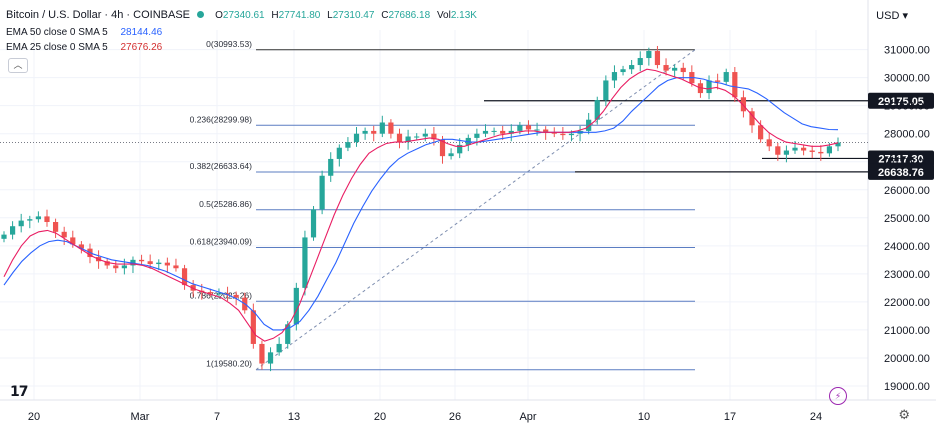 The image size is (936, 435). I want to click on y-tick-label: 24000.00, so click(907, 247).